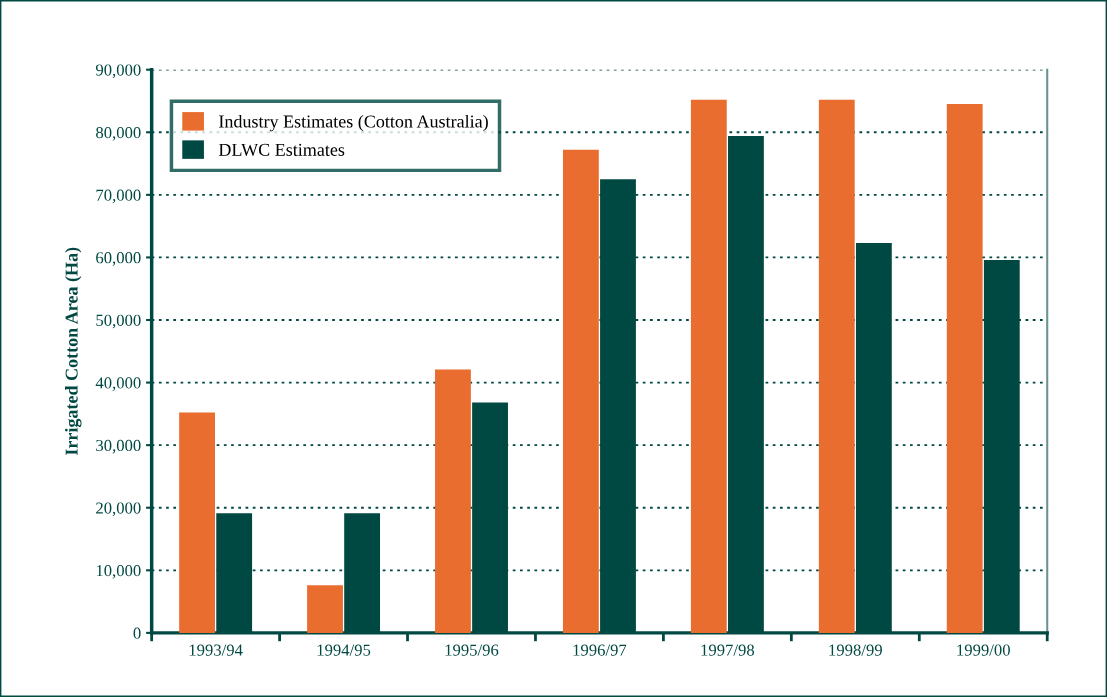 The width and height of the screenshot is (1107, 697). I want to click on y-tick-label: 20,000, so click(118, 509).